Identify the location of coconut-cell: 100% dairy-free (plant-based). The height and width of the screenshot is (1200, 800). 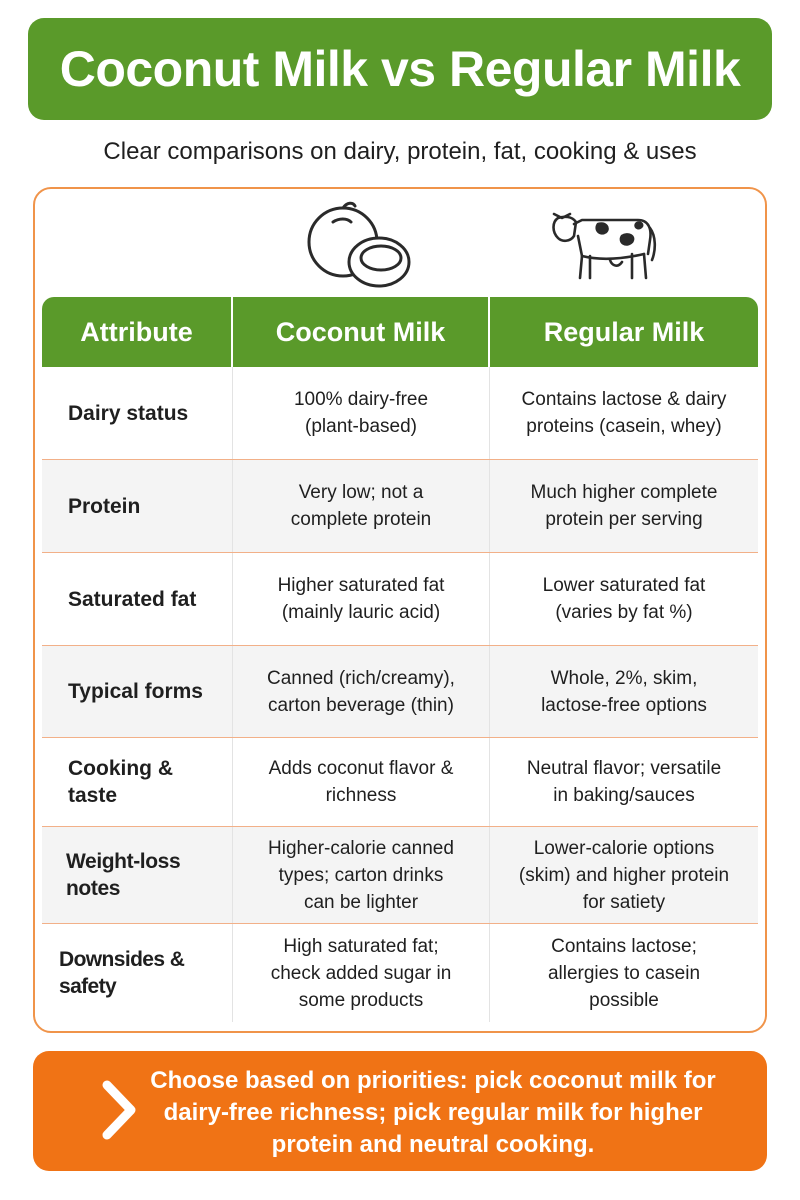
(361, 413).